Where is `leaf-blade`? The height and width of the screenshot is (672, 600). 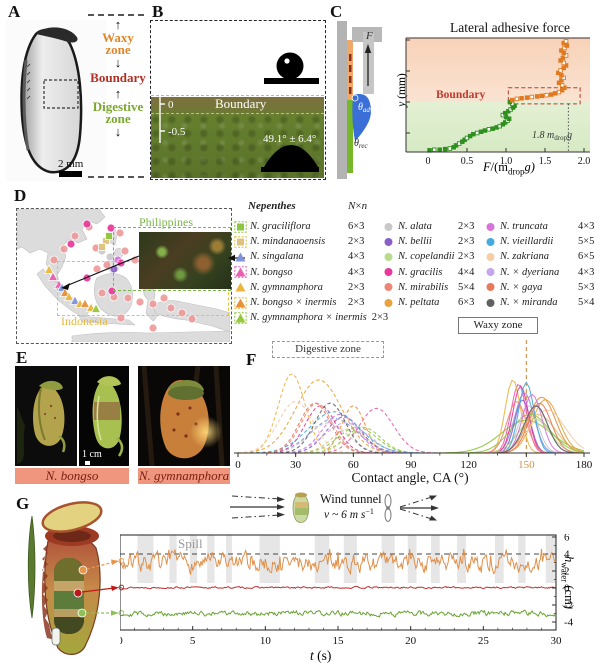
leaf-blade is located at coordinates (31, 567).